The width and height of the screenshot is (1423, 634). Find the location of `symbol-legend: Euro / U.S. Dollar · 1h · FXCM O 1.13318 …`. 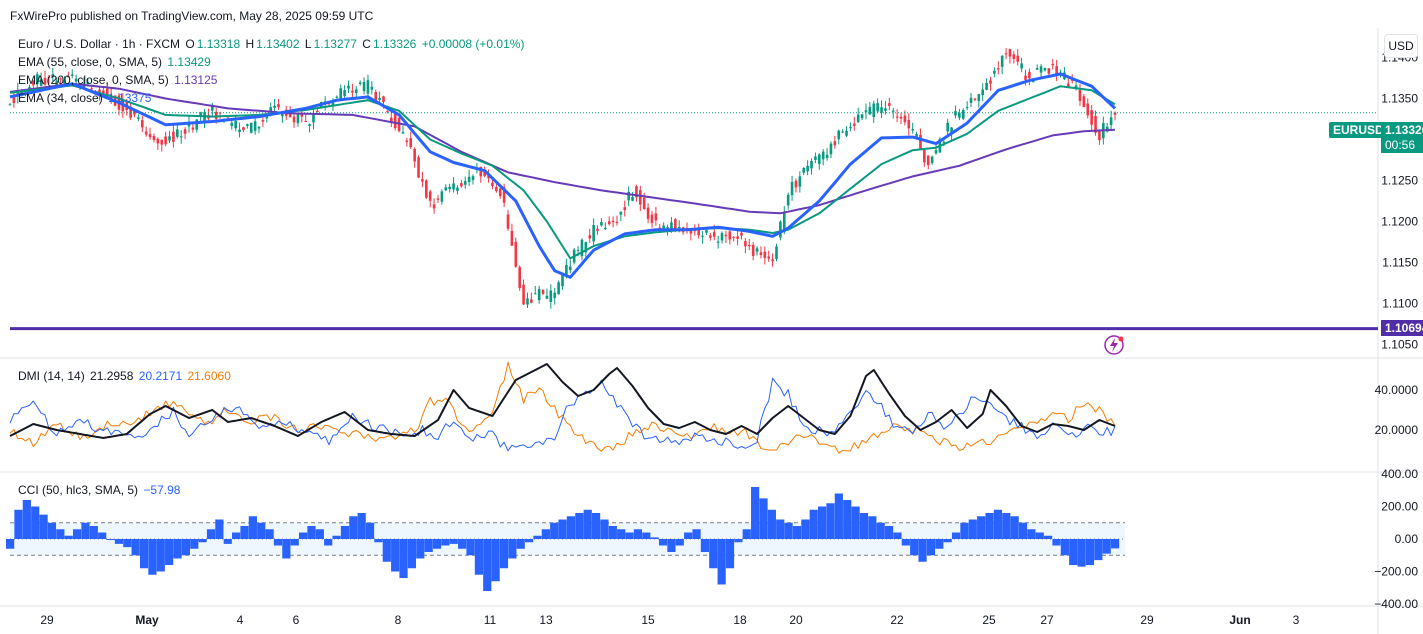

symbol-legend: Euro / U.S. Dollar · 1h · FXCM O 1.13318 … is located at coordinates (272, 44).